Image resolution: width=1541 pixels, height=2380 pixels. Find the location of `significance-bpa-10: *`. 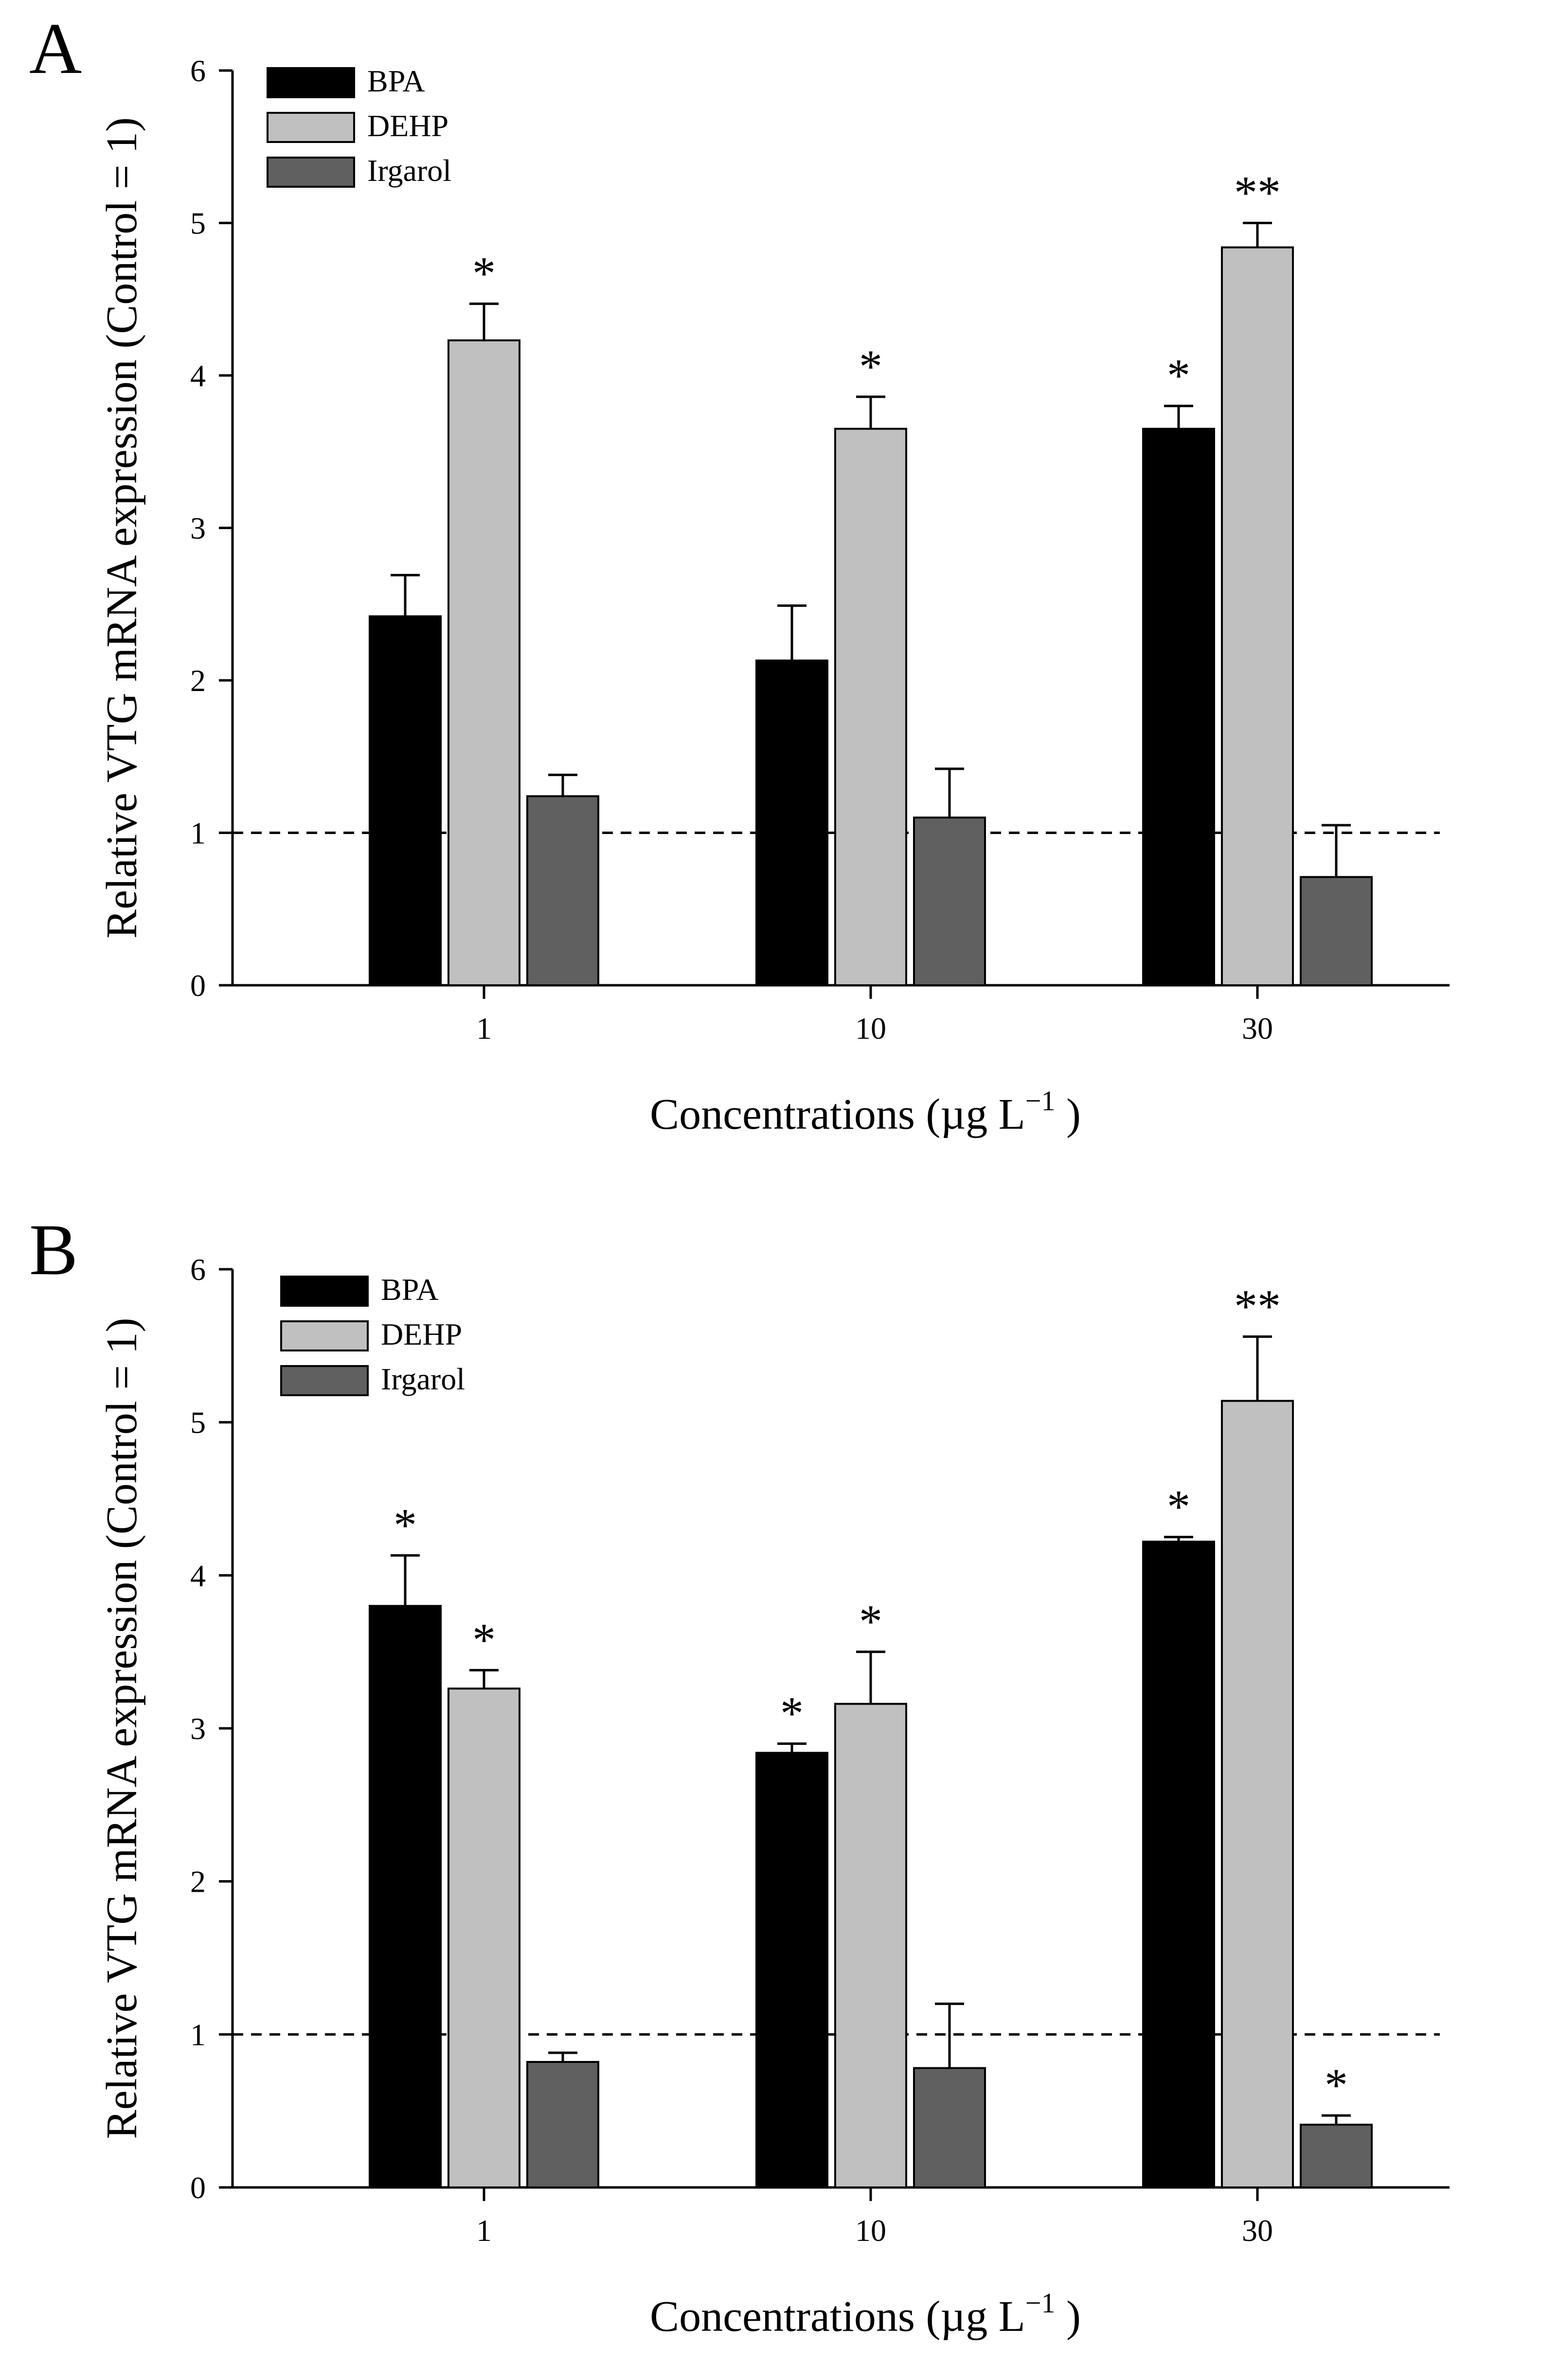

significance-bpa-10: * is located at coordinates (792, 1713).